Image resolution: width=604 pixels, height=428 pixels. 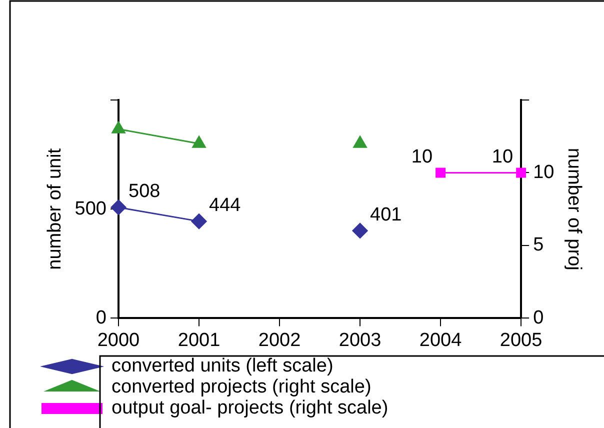 What do you see at coordinates (386, 215) in the screenshot?
I see `data-label: 401` at bounding box center [386, 215].